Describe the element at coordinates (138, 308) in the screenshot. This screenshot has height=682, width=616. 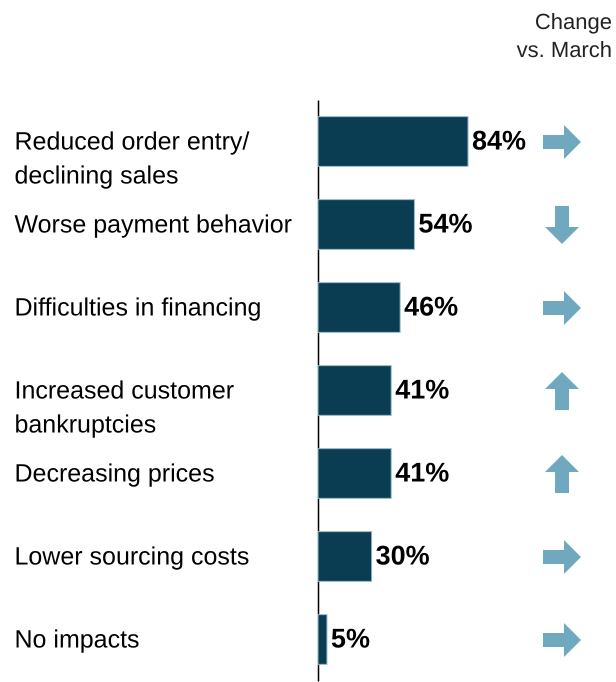
I see `y-tick-label: Difficulties in financing` at that location.